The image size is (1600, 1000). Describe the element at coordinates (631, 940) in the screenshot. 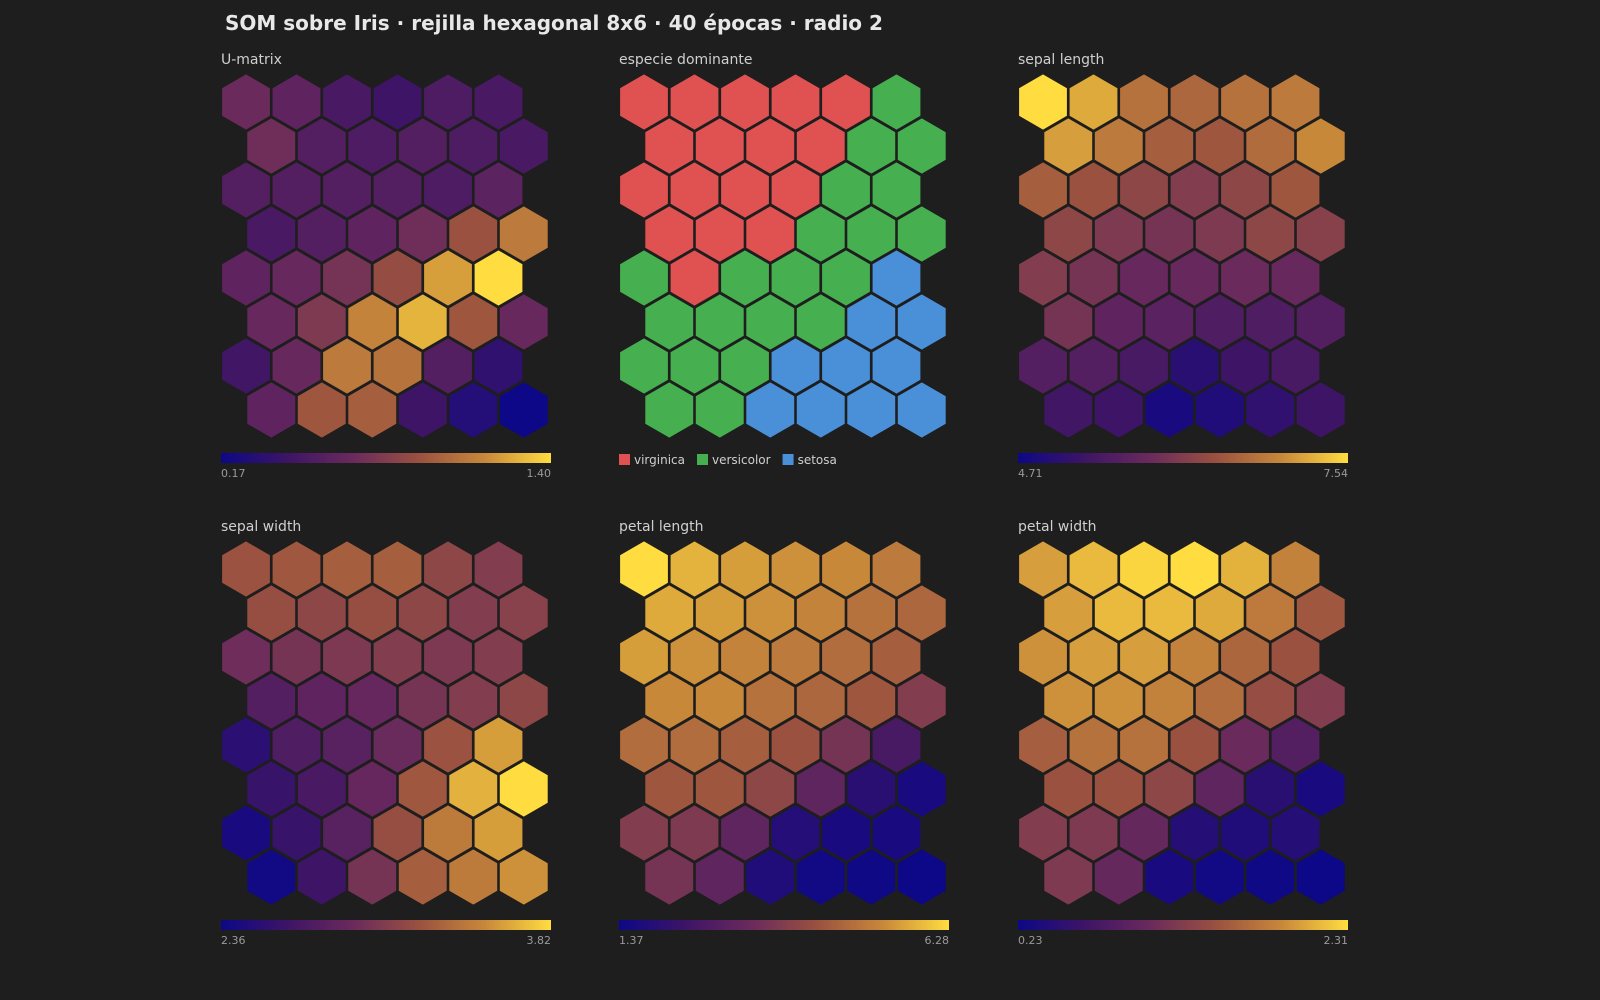

I see `colorbar-label: 1.37` at that location.